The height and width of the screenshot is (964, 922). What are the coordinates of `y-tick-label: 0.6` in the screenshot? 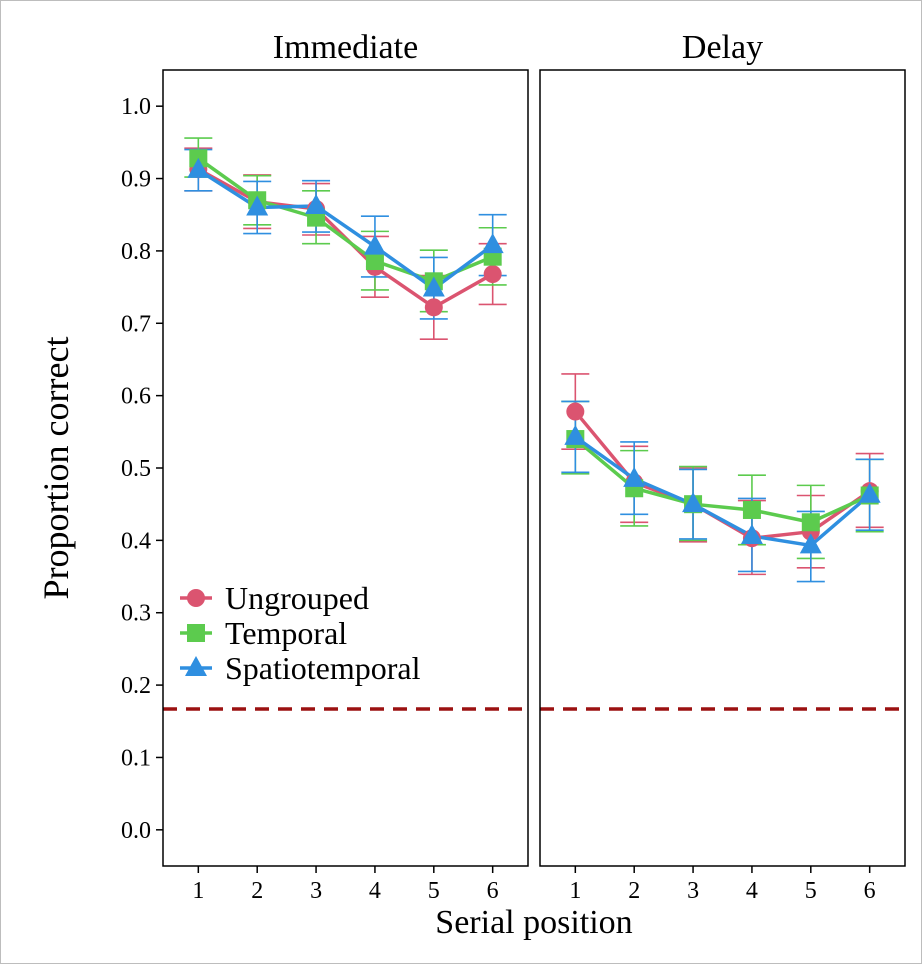 It's located at (136, 397).